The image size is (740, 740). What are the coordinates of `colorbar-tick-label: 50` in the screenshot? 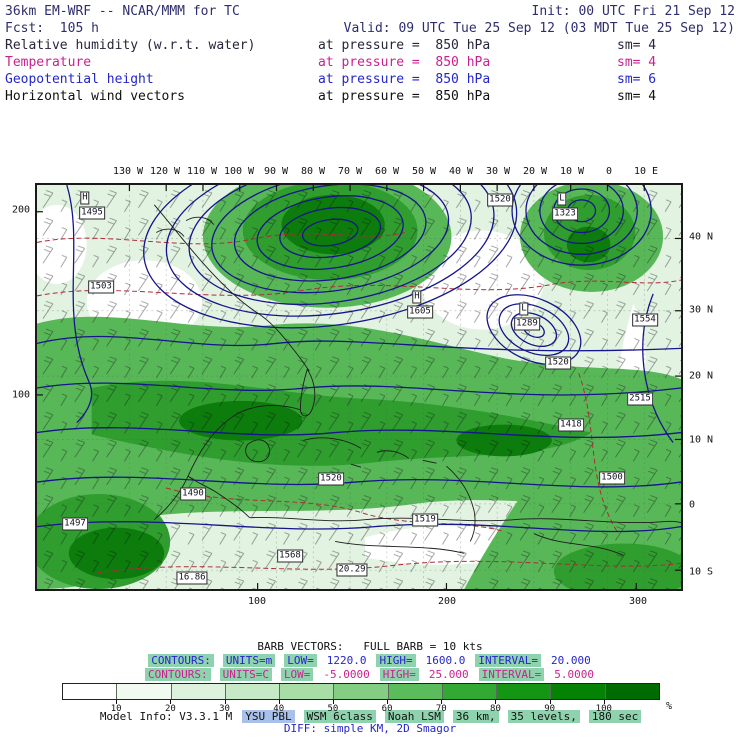 It's located at (333, 709).